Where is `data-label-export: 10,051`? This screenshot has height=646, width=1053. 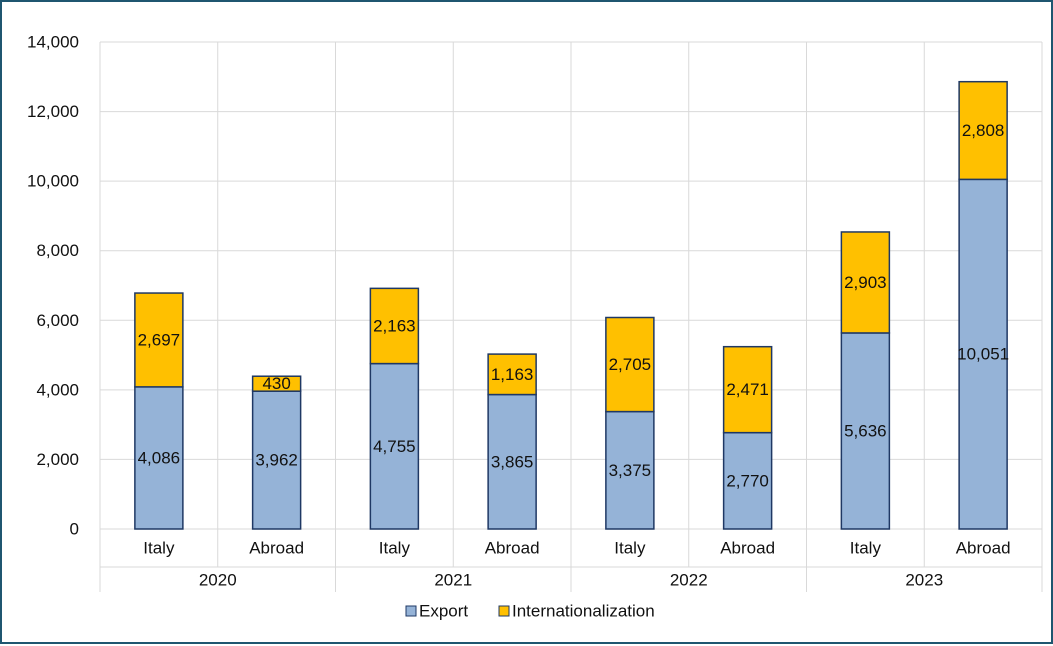 data-label-export: 10,051 is located at coordinates (983, 354).